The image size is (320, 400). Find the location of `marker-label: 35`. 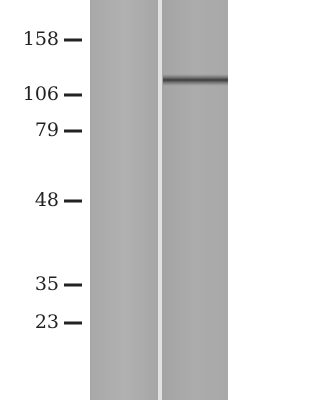

marker-label: 35 is located at coordinates (47, 284).